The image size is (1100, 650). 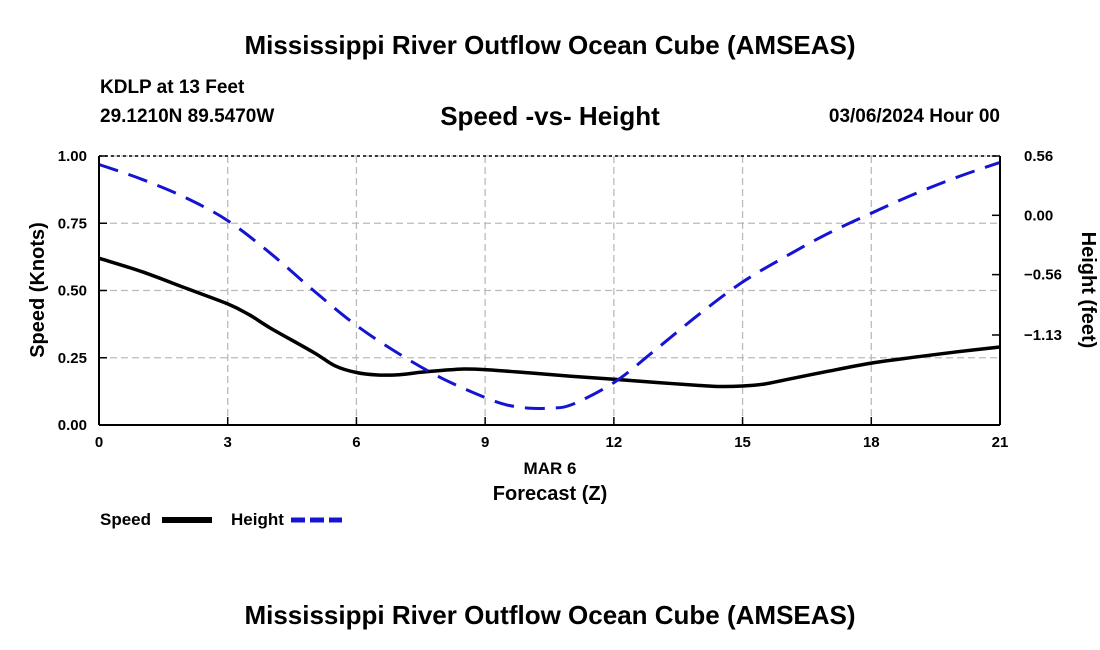 I want to click on x-tick-label: 0, so click(x=99, y=442).